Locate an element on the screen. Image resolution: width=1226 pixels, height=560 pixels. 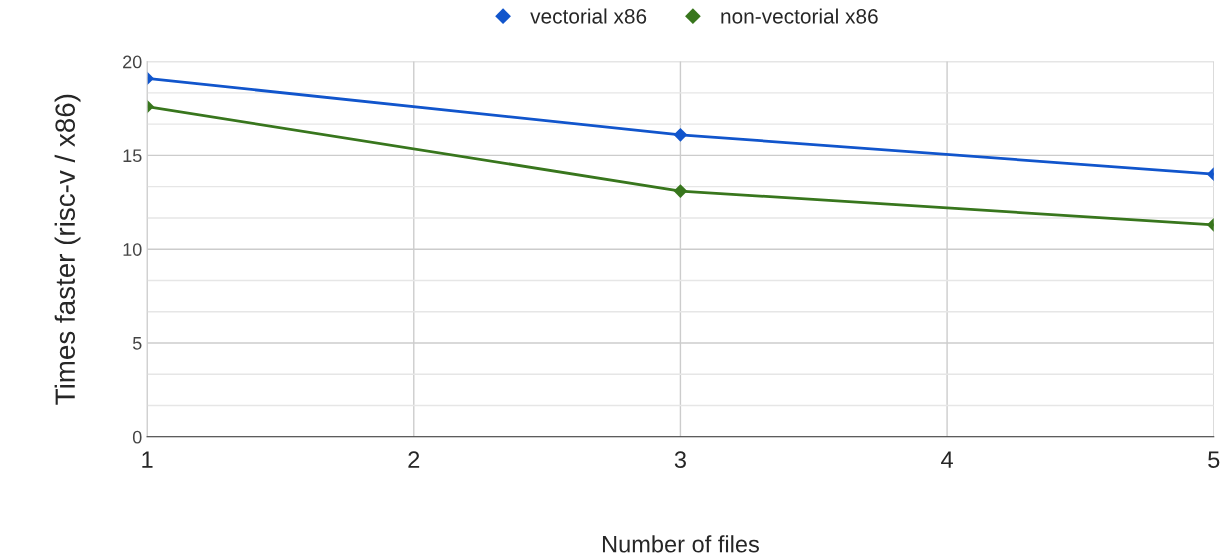
x-tick-label: 2 is located at coordinates (414, 459).